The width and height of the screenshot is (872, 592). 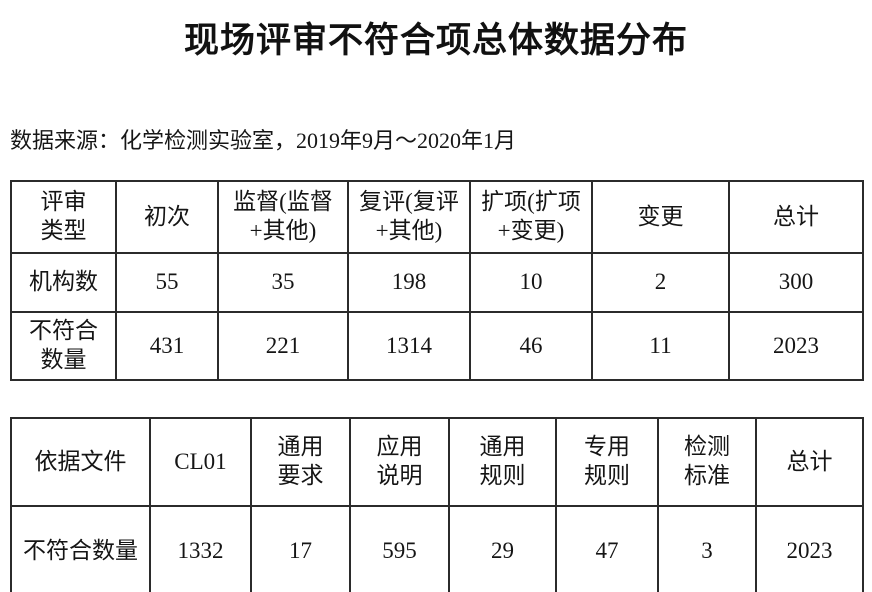 What do you see at coordinates (167, 346) in the screenshot?
I see `cell-value: 431` at bounding box center [167, 346].